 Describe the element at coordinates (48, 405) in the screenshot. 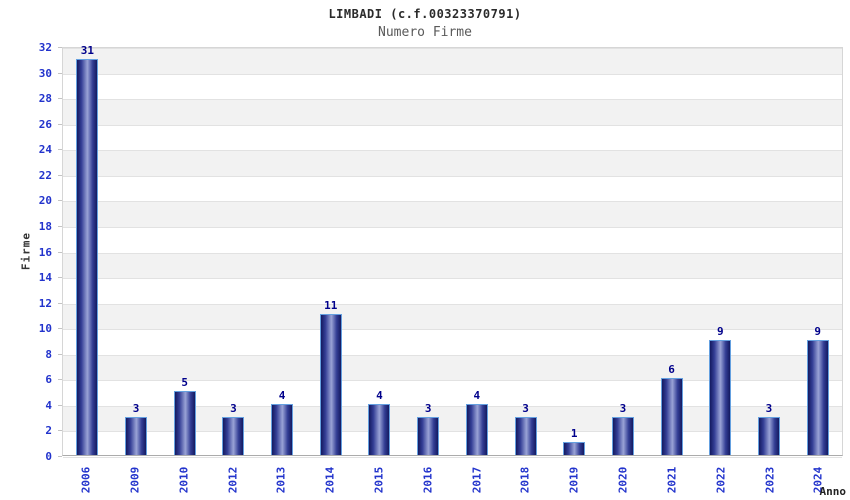

I see `y-tick-label: 4` at that location.